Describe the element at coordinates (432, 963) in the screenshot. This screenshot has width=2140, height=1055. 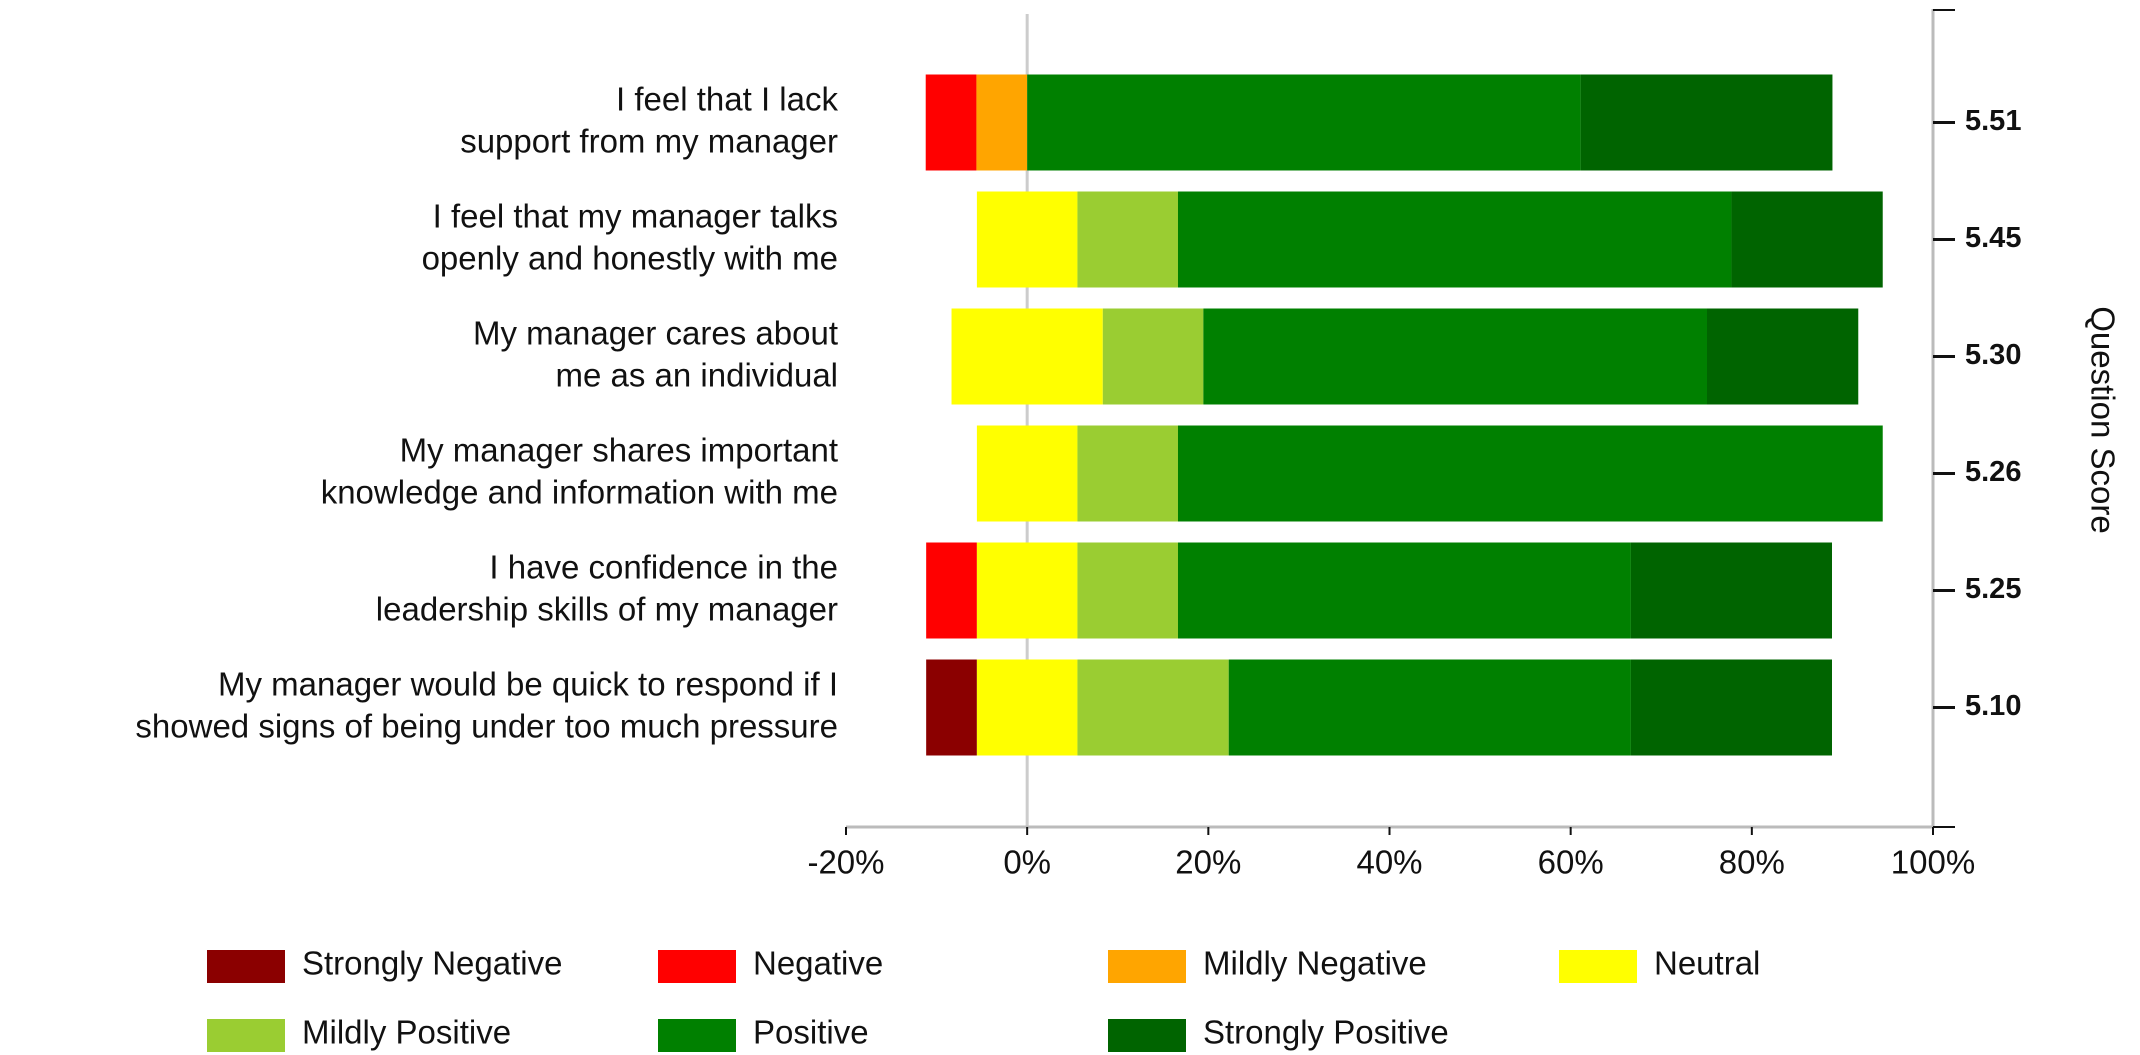
I see `legend-label: Strongly Negative` at that location.